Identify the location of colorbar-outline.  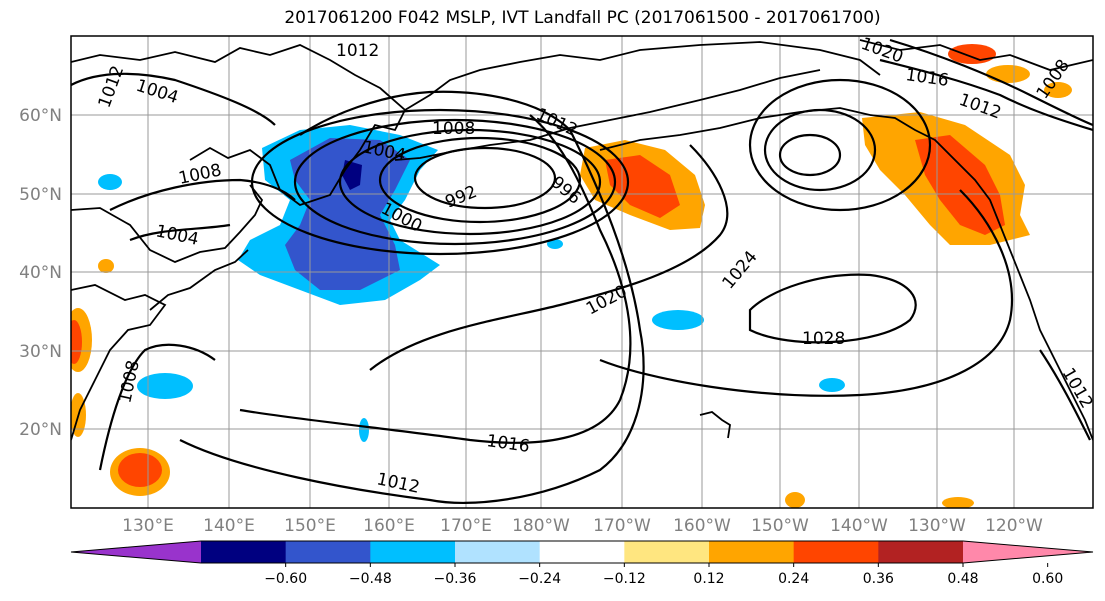
(582, 552).